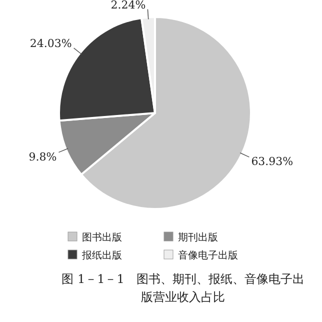 The width and height of the screenshot is (322, 322). Describe the element at coordinates (198, 238) in the screenshot. I see `legend-label: 期刊出版` at that location.